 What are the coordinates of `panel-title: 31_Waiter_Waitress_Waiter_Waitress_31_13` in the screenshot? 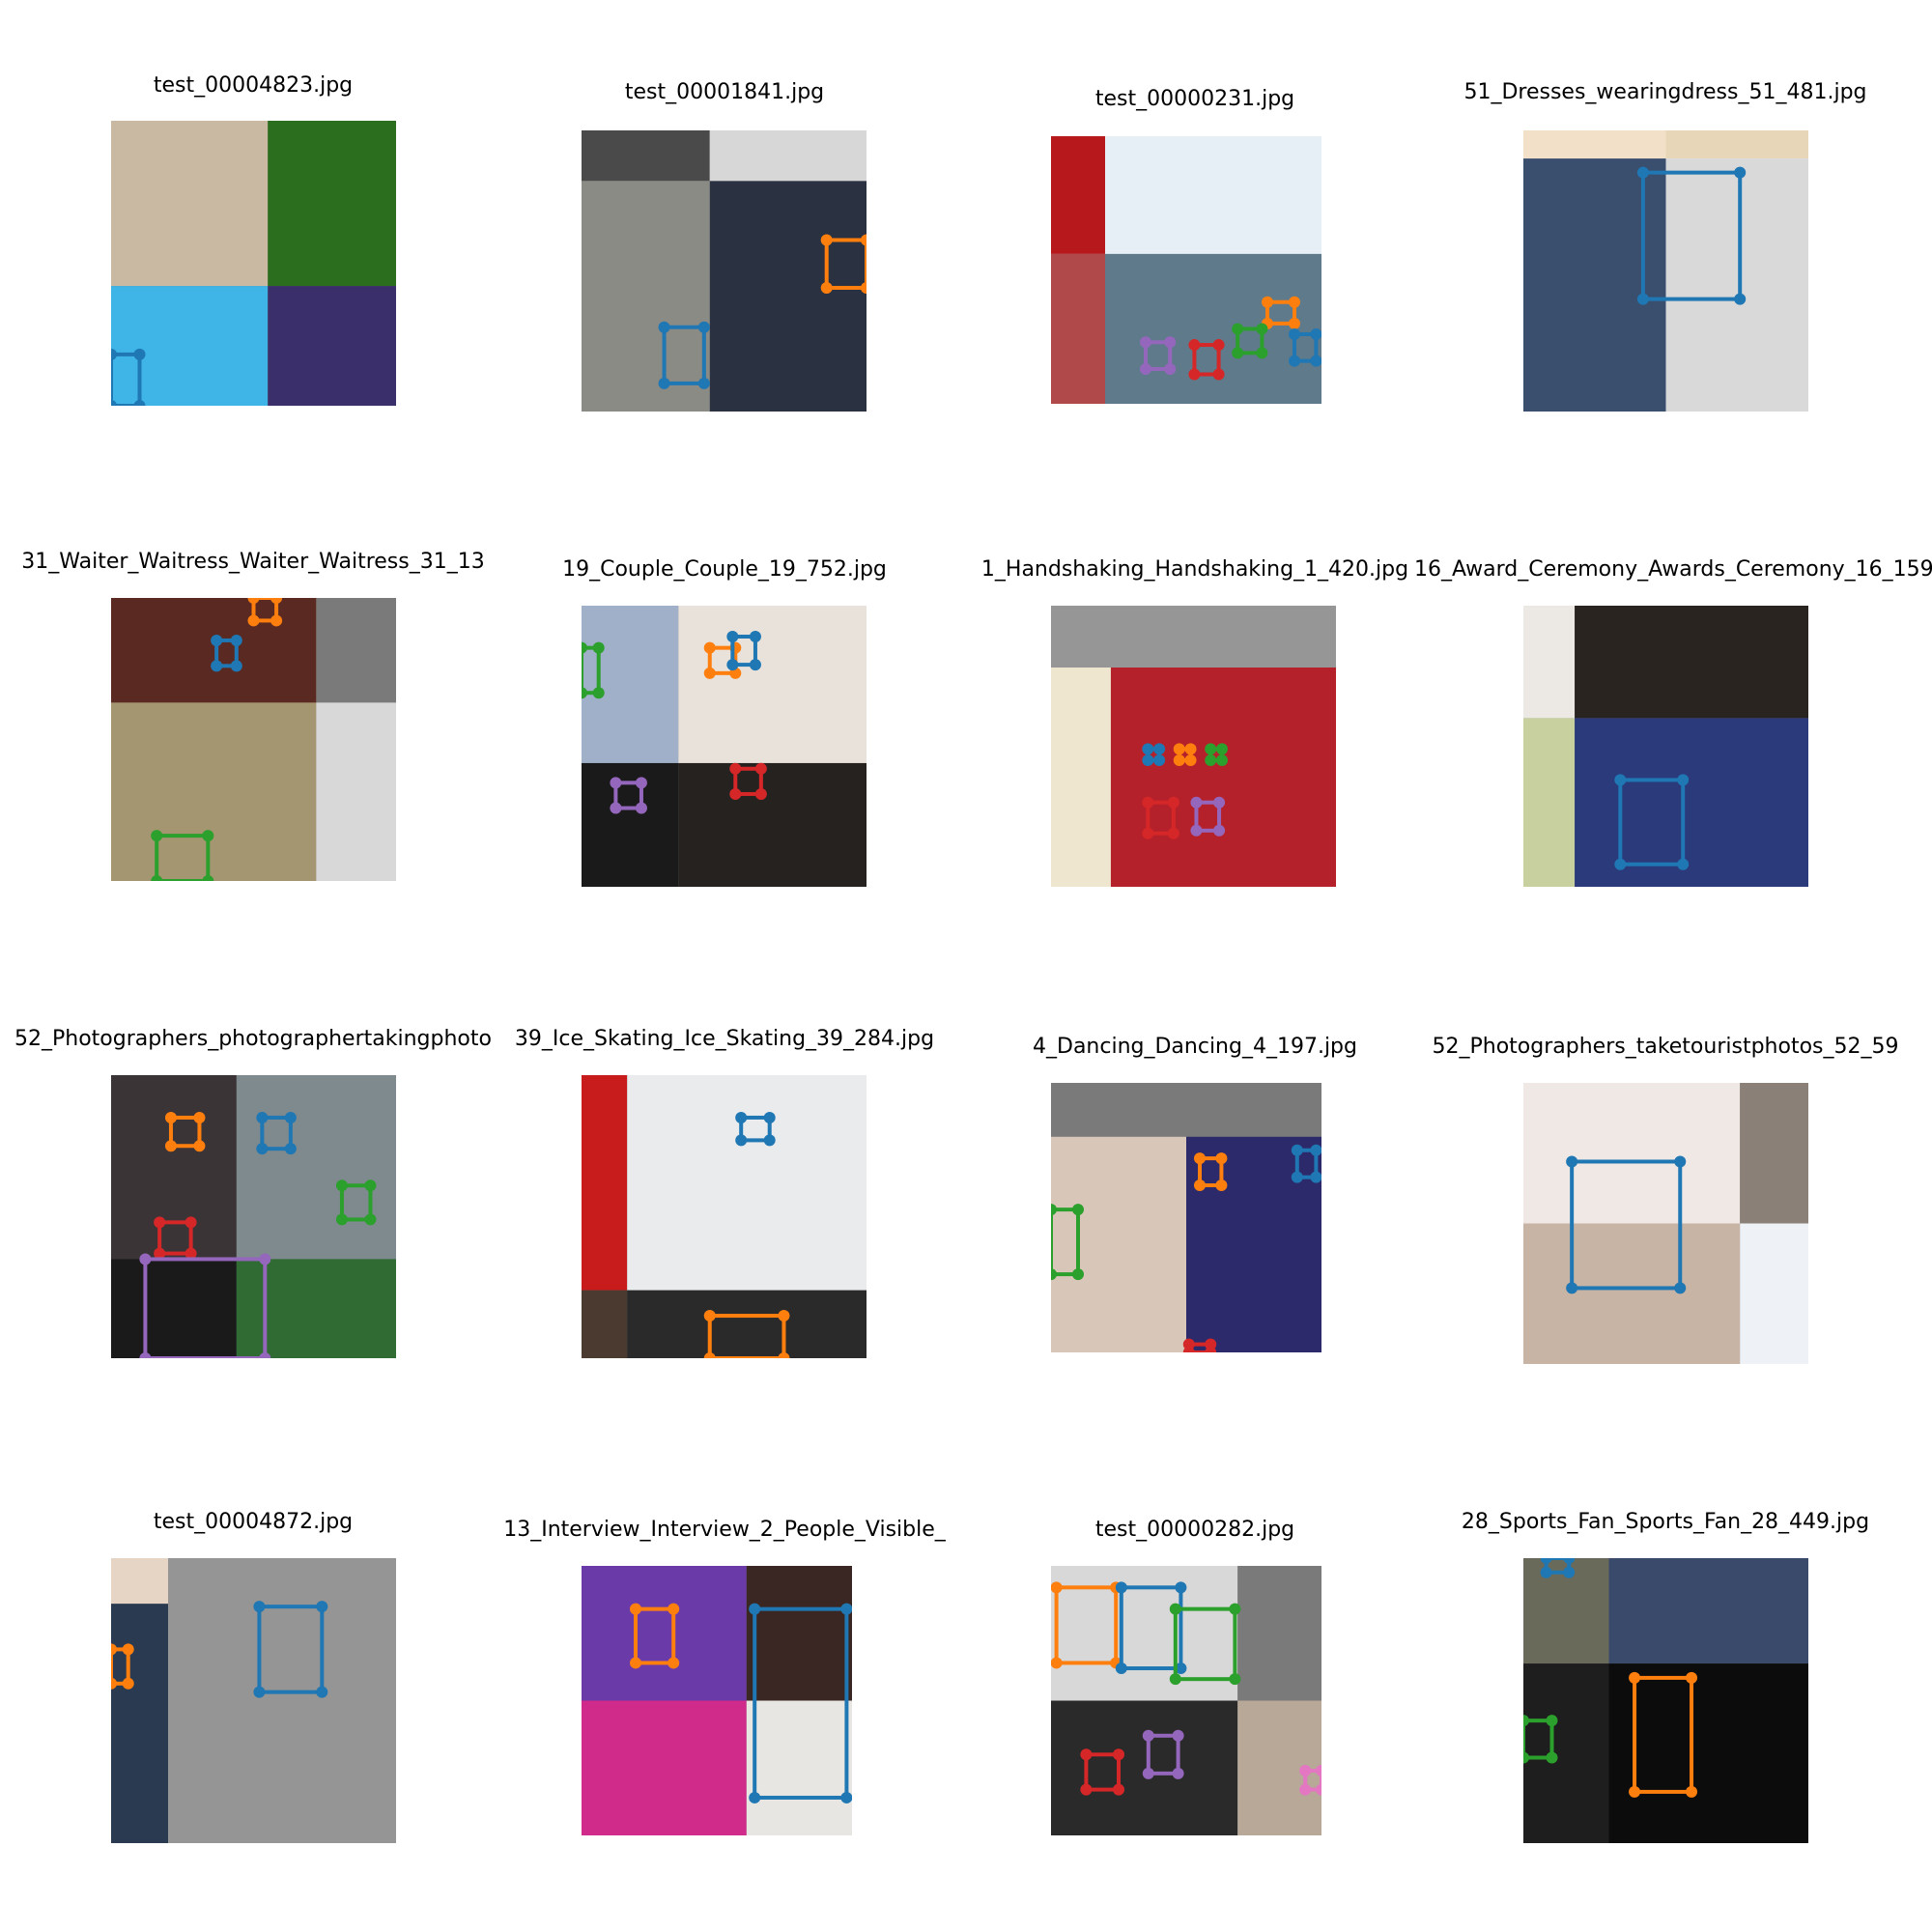 It's located at (253, 562).